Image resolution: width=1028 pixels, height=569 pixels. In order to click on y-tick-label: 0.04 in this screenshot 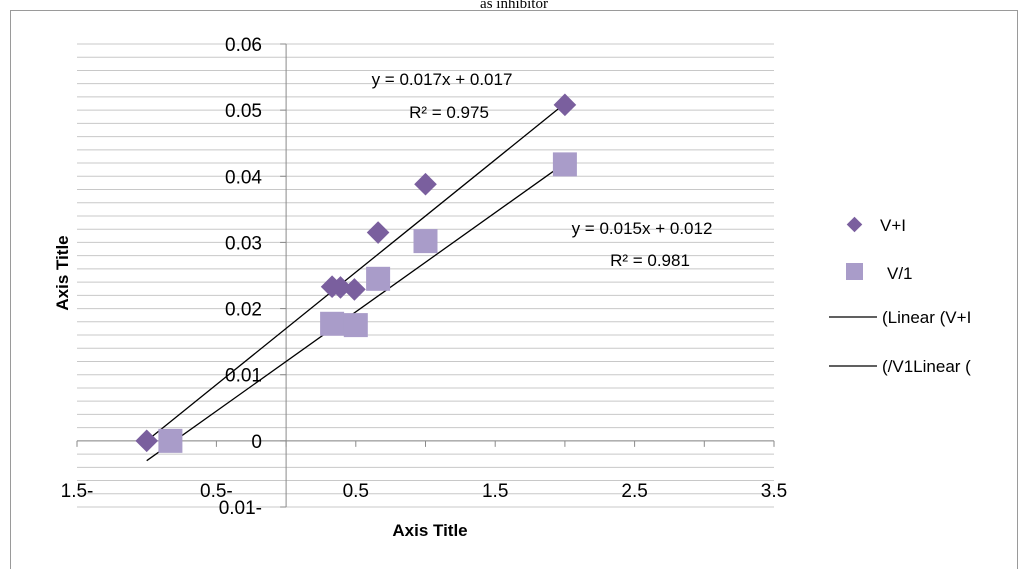, I will do `click(243, 177)`.